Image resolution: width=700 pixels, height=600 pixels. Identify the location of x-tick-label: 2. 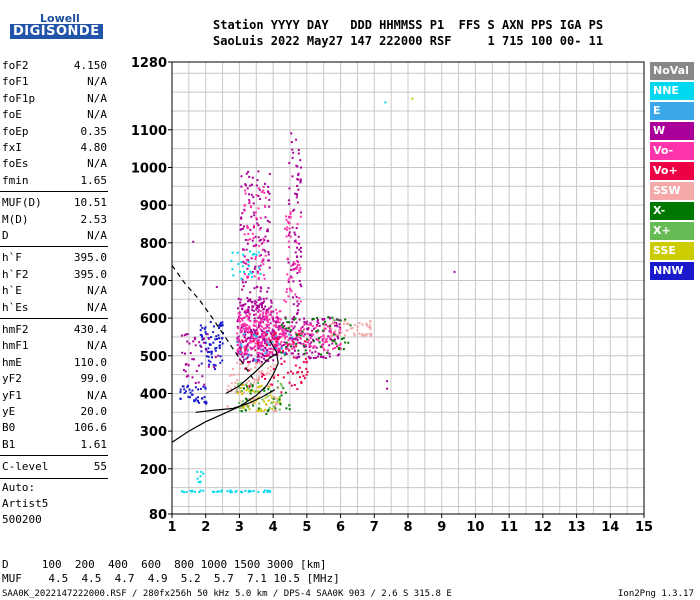
(205, 527).